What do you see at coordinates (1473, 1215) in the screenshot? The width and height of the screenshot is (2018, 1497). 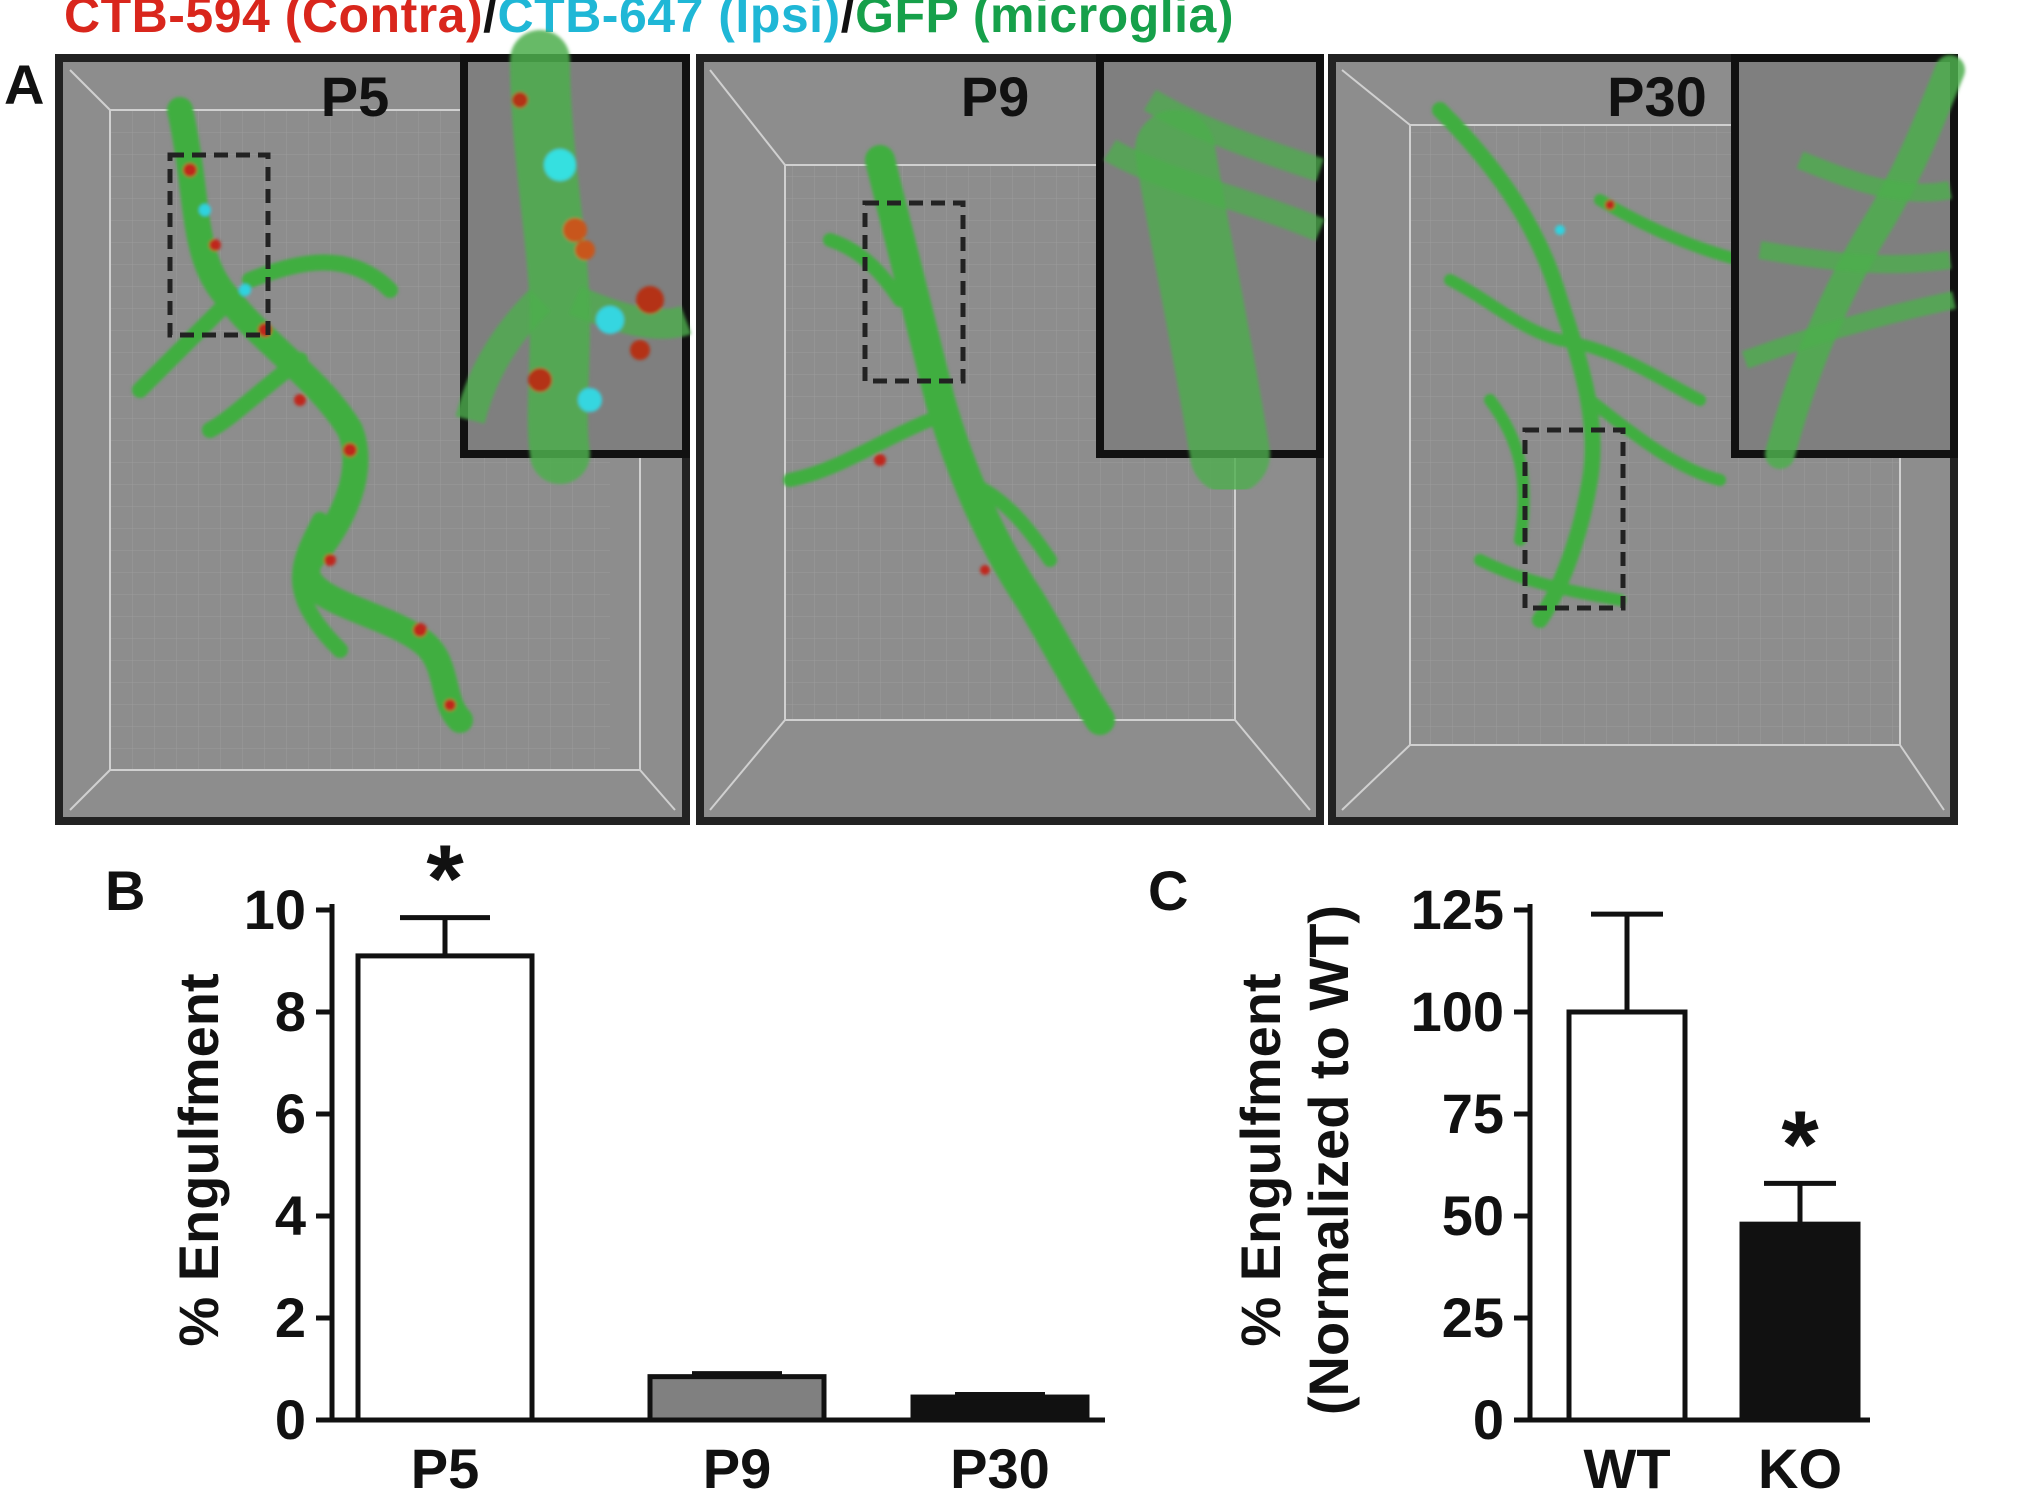 I see `y-tick-label: 50` at bounding box center [1473, 1215].